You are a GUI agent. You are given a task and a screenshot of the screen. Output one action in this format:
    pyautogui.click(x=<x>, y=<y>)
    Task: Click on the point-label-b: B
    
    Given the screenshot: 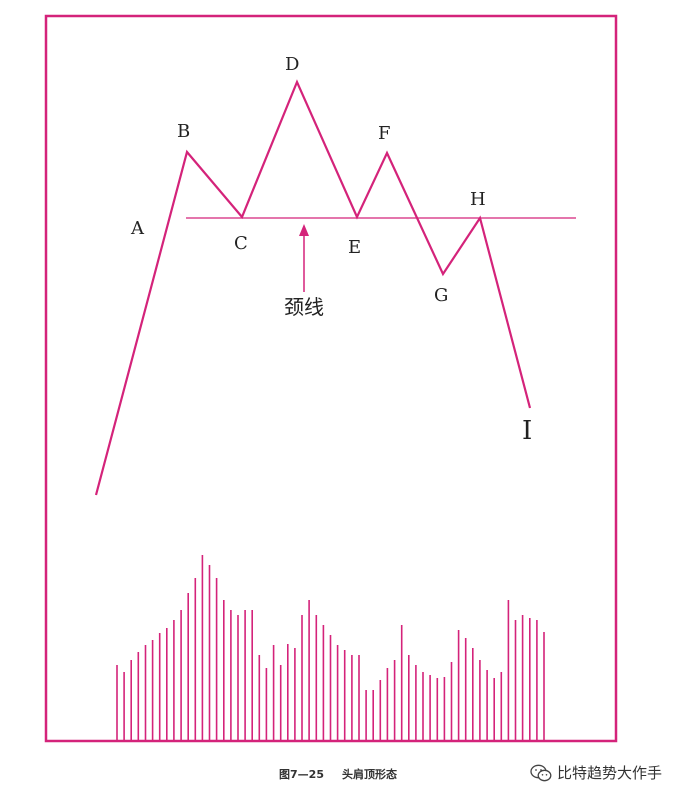 What is the action you would take?
    pyautogui.click(x=183, y=131)
    